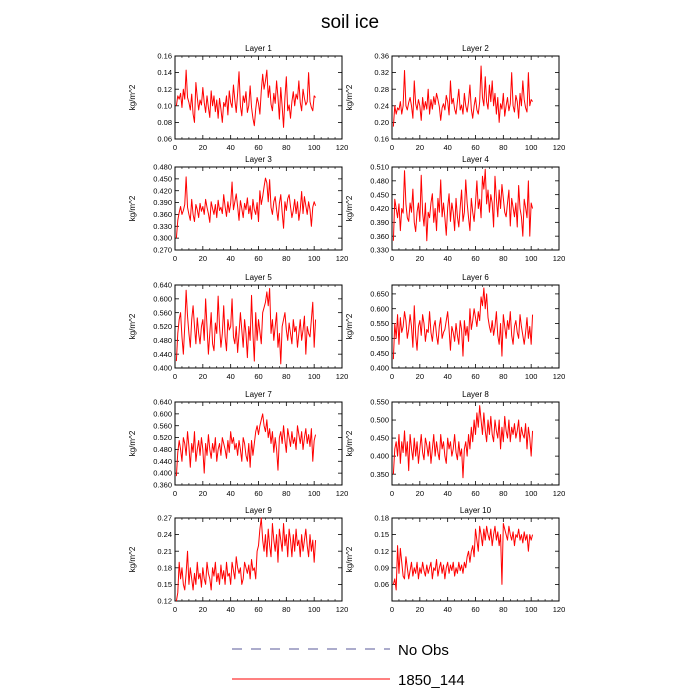  I want to click on layer-7-xtick-label: 40, so click(230, 493).